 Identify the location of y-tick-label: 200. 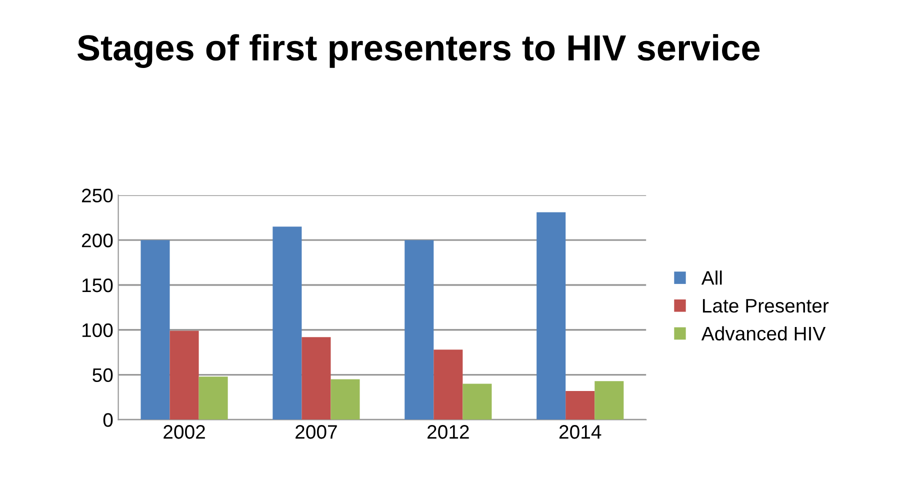
(97, 241).